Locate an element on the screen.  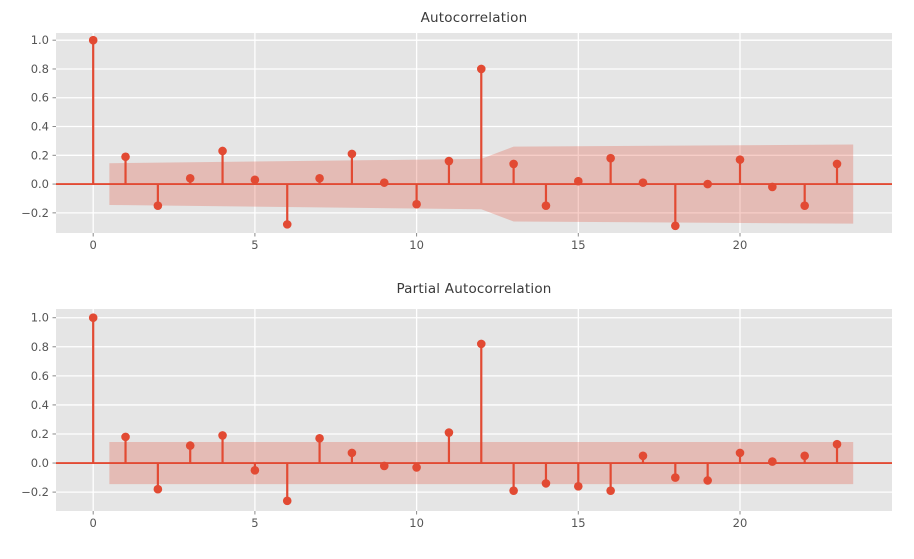
pacf-y-tick-label: −0.2 is located at coordinates (35, 492).